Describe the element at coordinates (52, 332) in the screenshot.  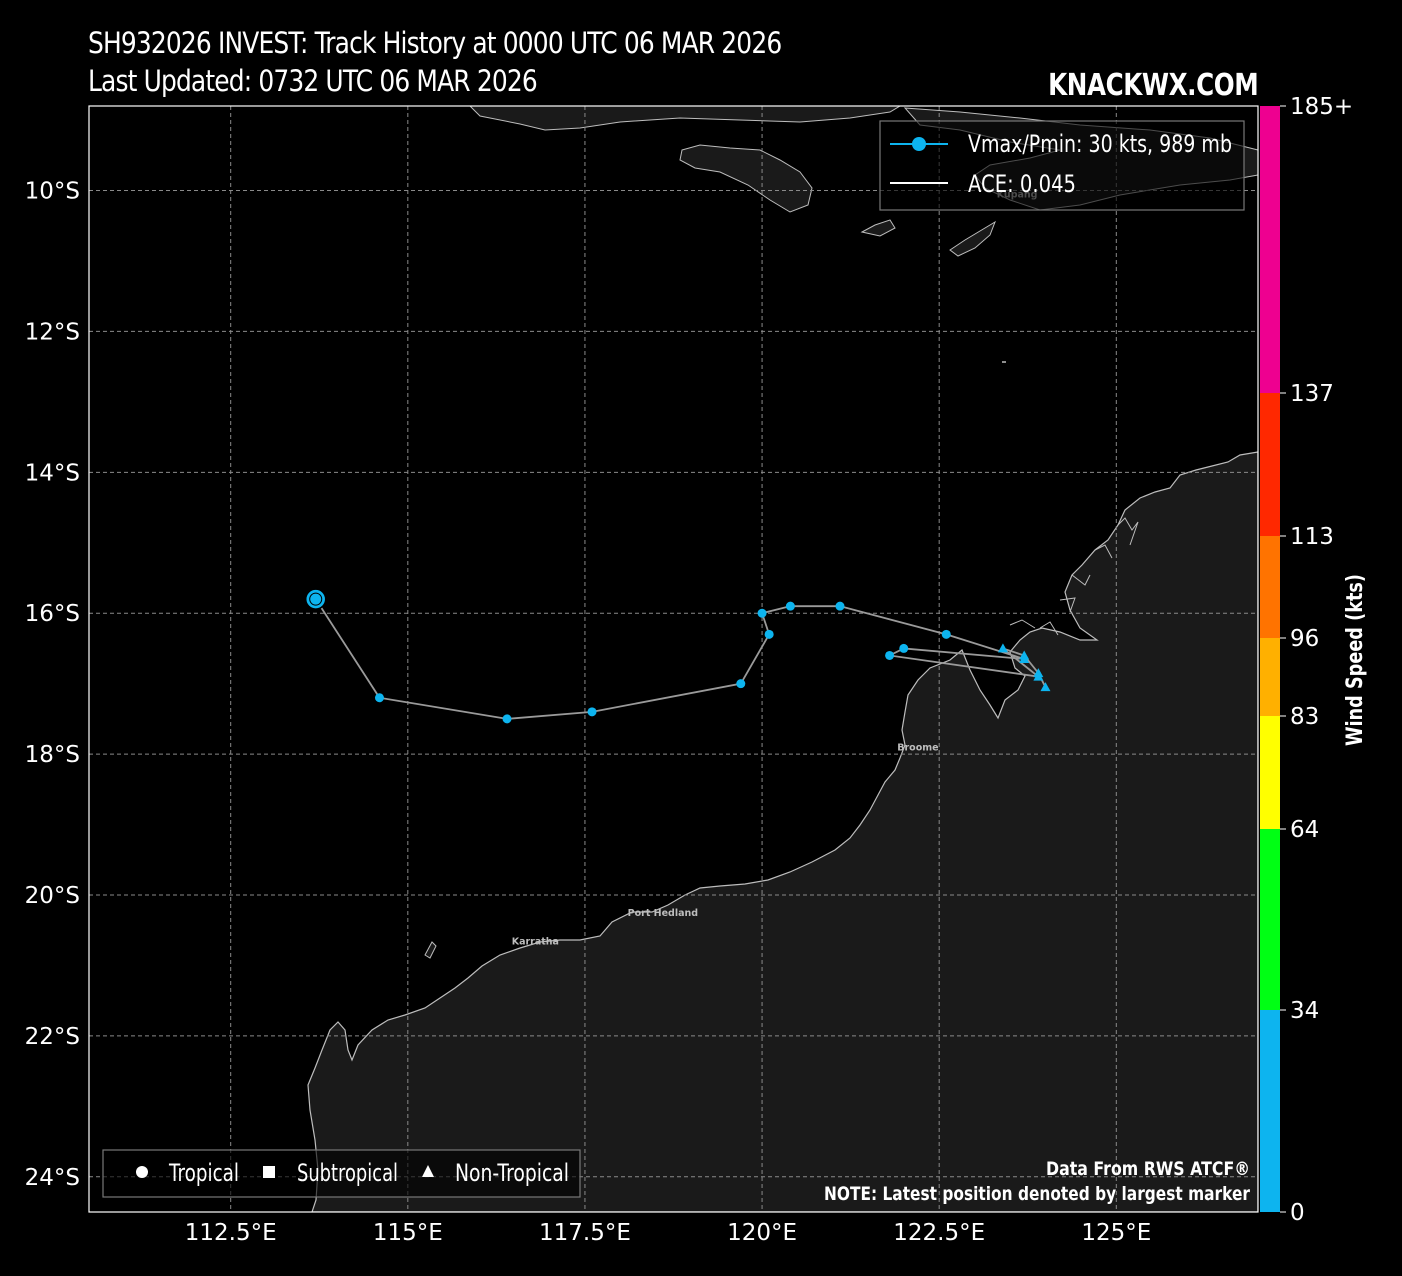
I see `lat-tick-label: 12°S` at that location.